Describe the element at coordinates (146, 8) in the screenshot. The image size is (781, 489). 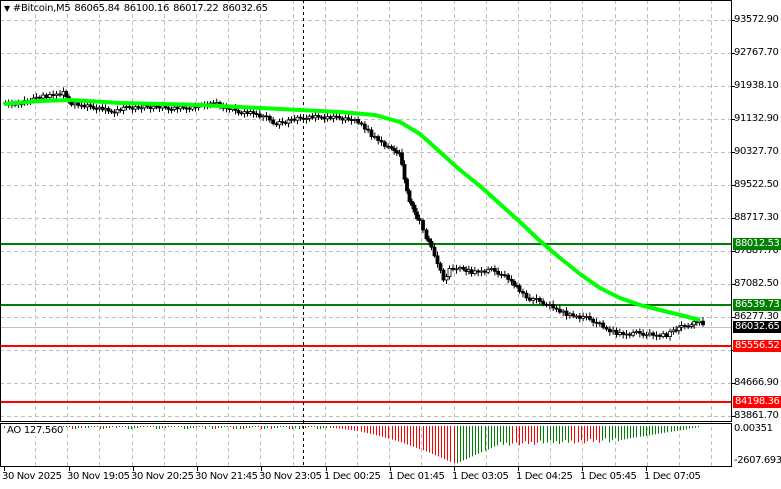
I see `high-value: 86100.16` at that location.